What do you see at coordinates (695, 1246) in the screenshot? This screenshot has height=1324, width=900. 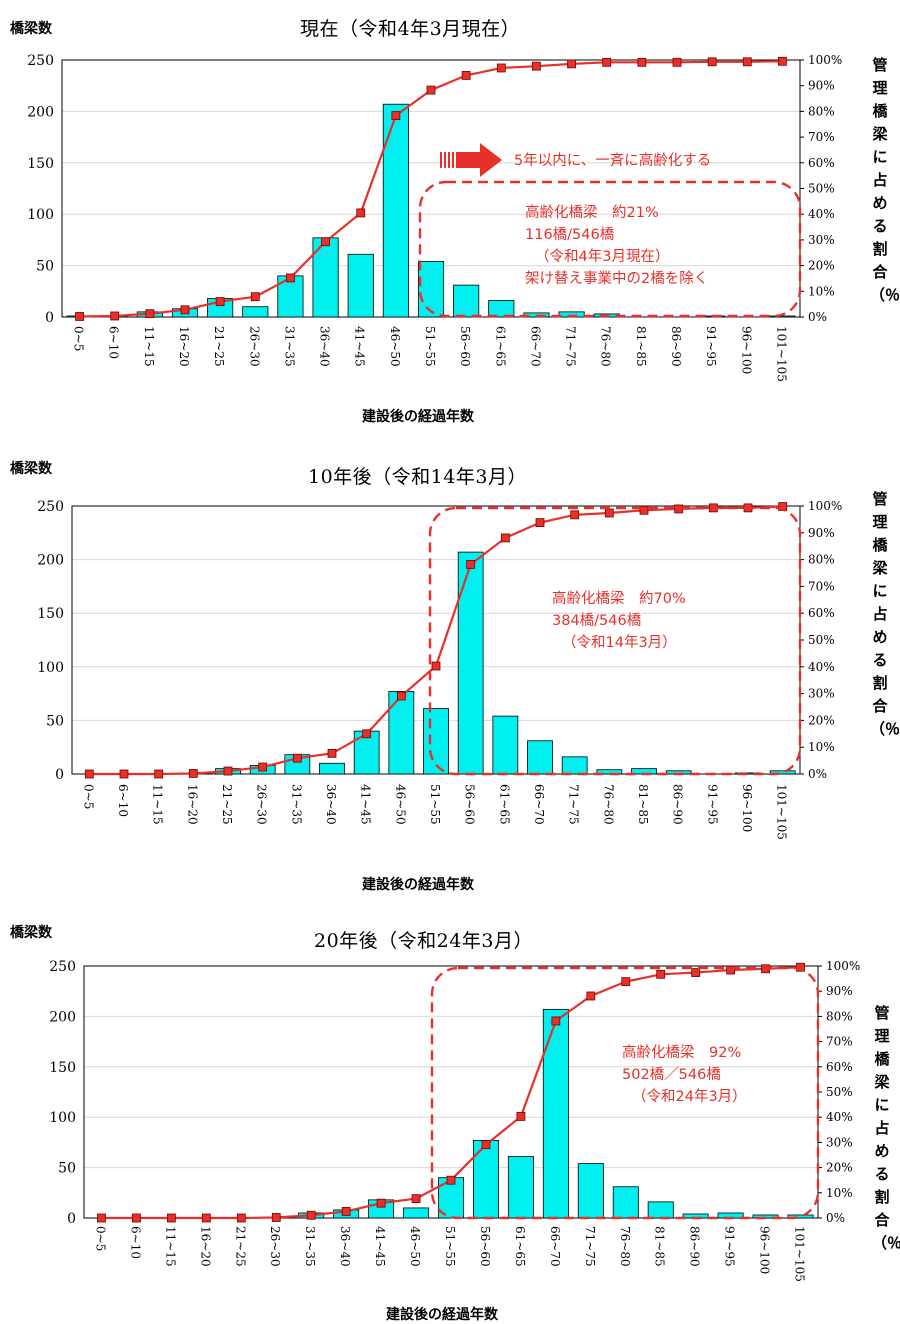 I see `x-tick-label: 86~90` at bounding box center [695, 1246].